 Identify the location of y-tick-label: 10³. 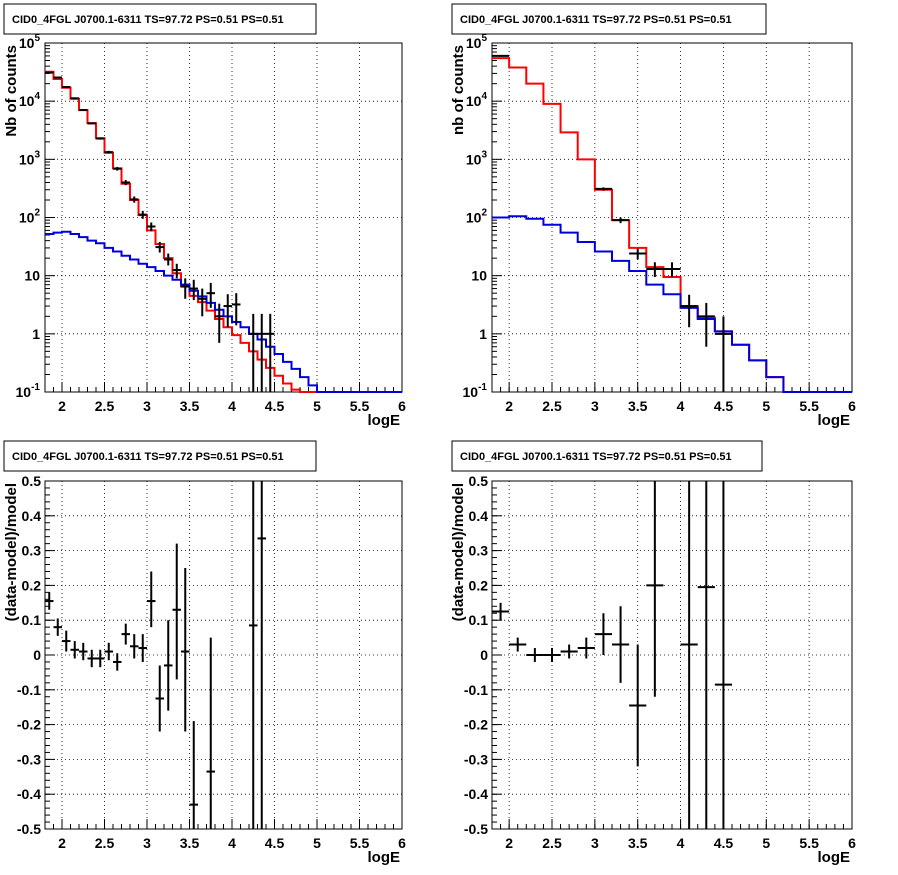
(477, 158).